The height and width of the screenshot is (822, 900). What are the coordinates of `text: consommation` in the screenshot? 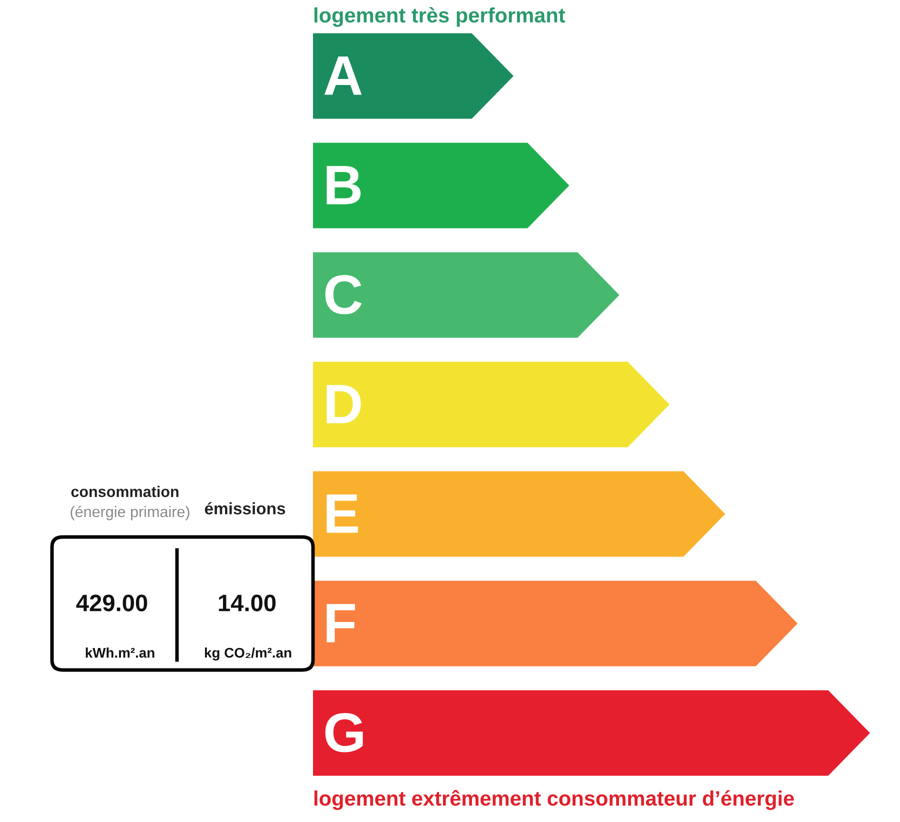 It's located at (124, 492).